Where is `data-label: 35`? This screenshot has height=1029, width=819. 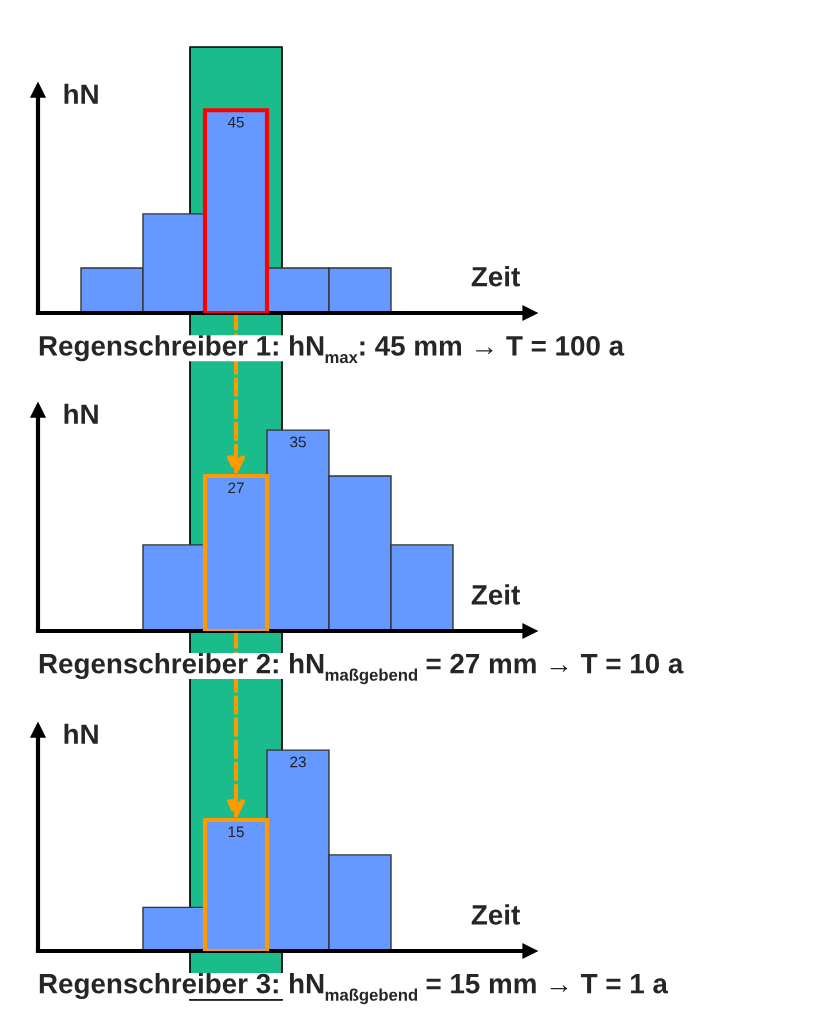
data-label: 35 is located at coordinates (298, 442).